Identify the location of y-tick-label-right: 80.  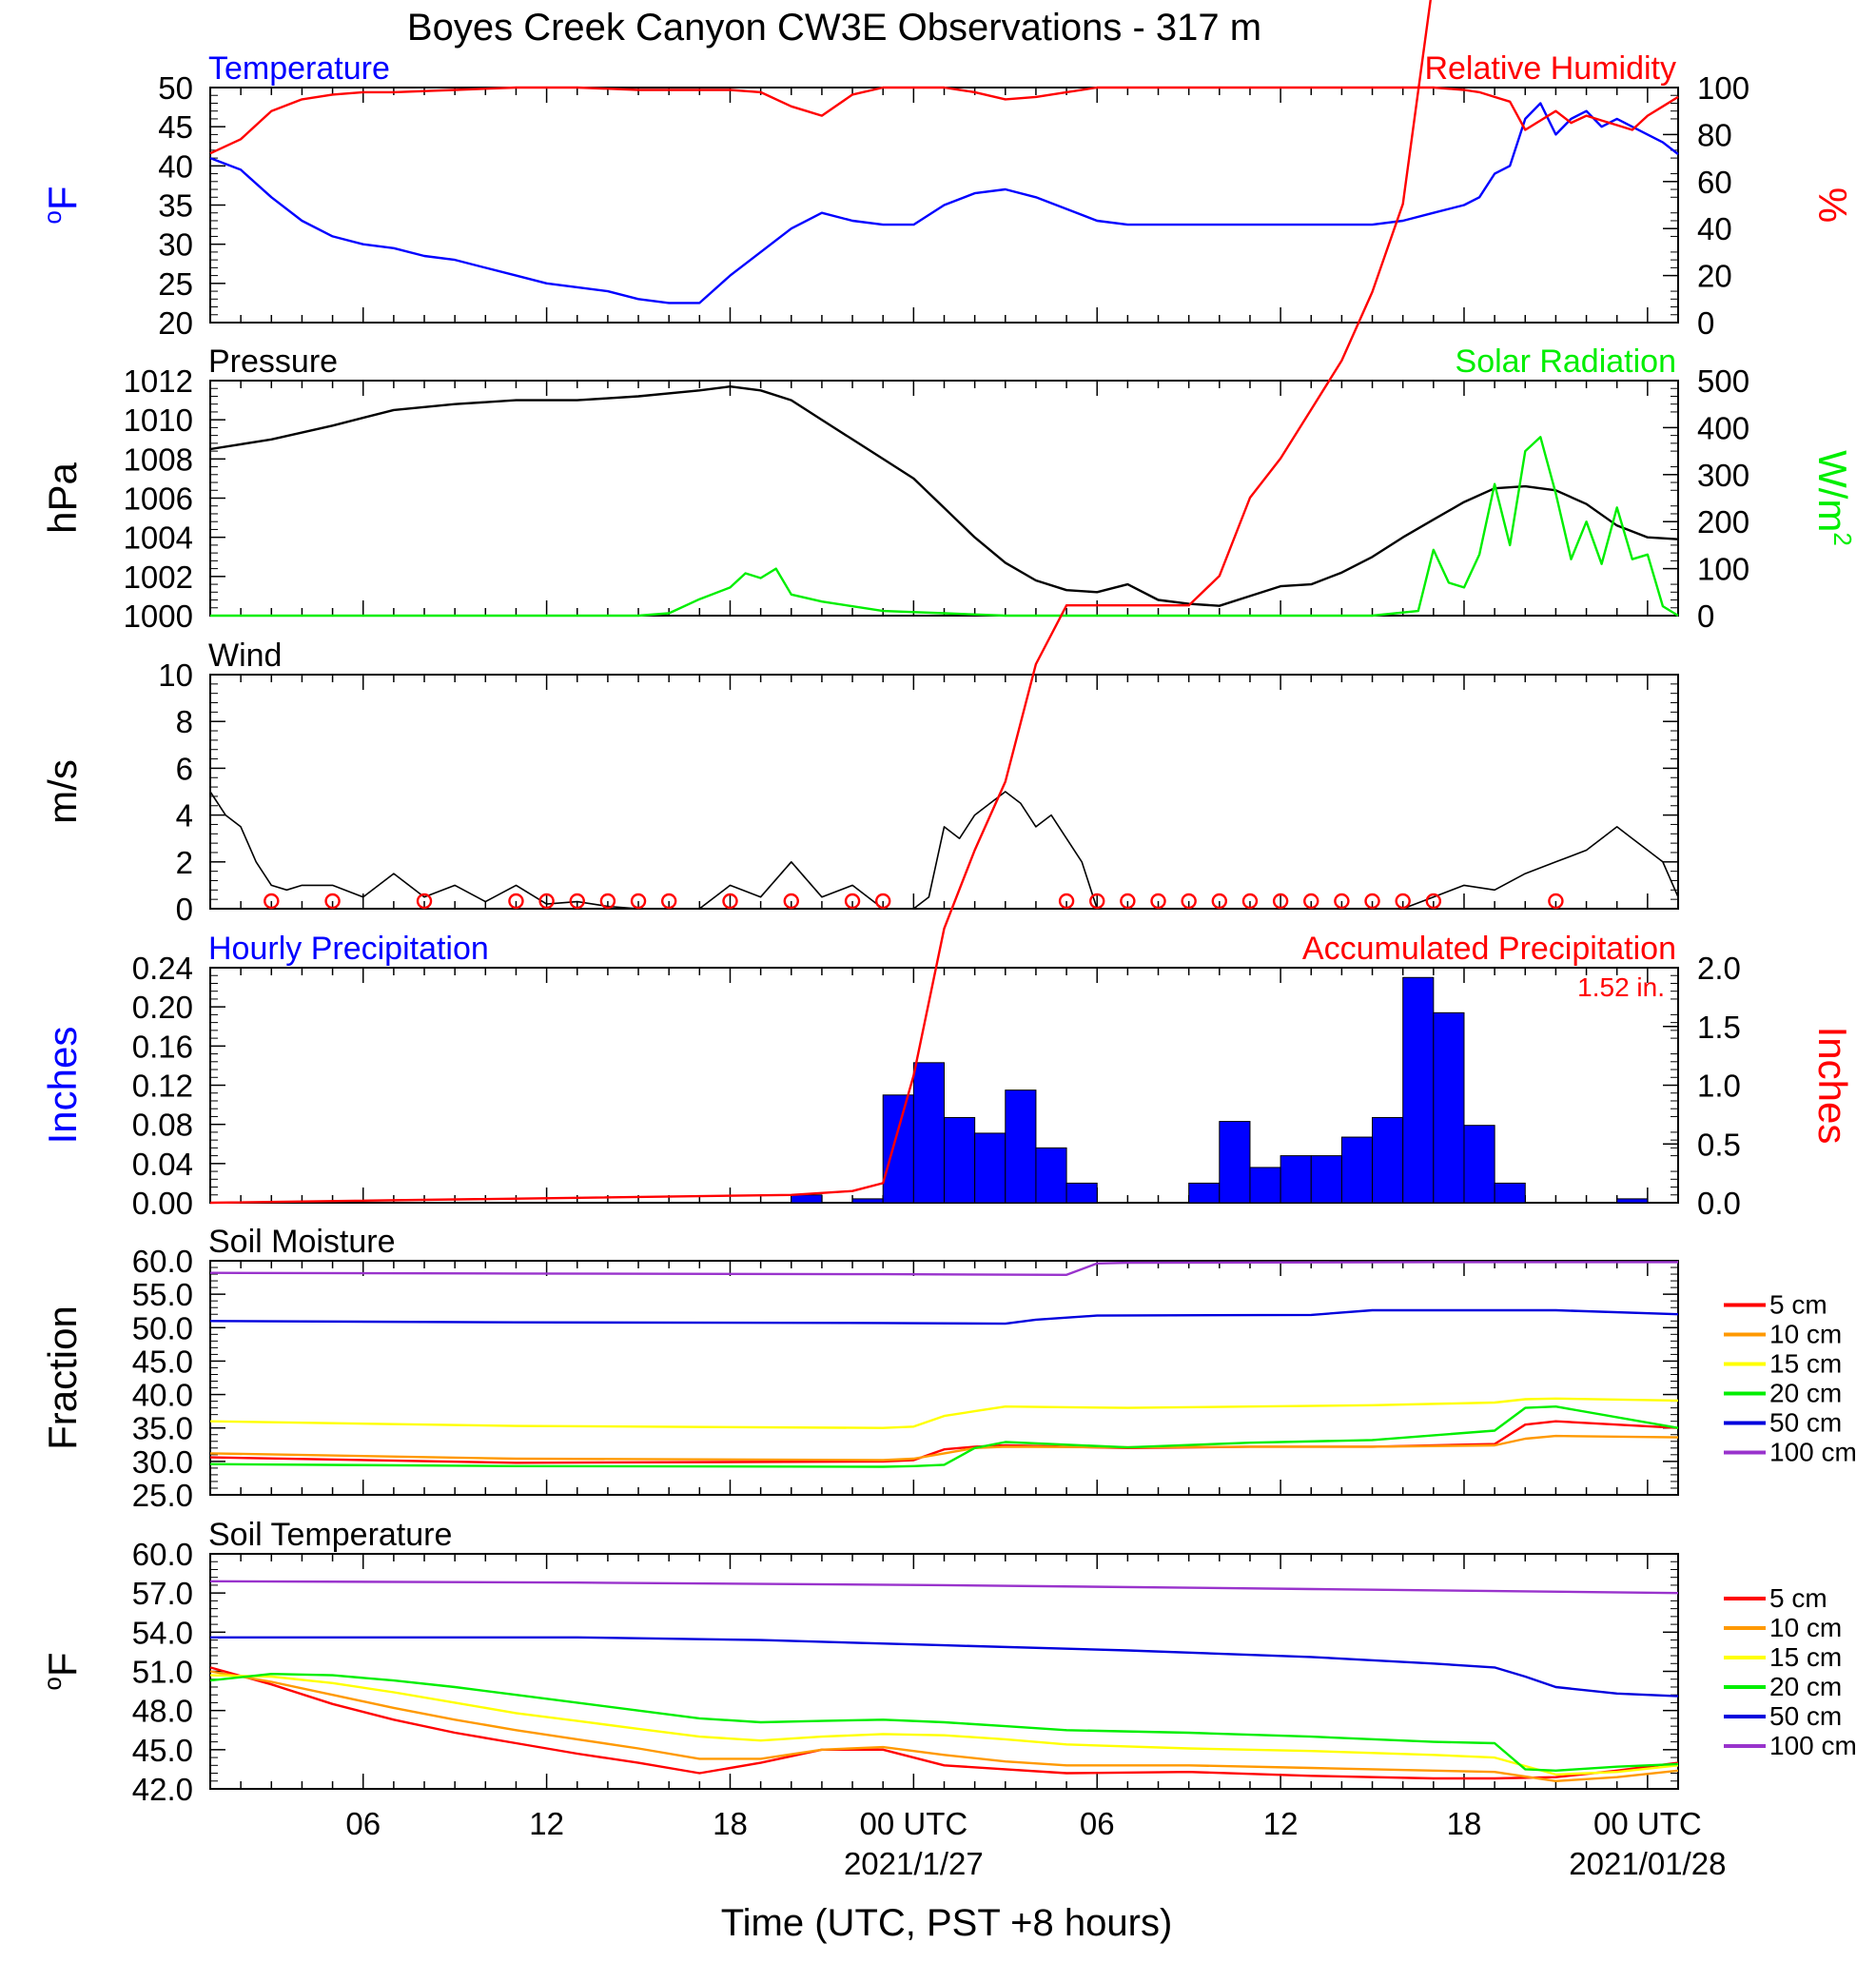
(1714, 134).